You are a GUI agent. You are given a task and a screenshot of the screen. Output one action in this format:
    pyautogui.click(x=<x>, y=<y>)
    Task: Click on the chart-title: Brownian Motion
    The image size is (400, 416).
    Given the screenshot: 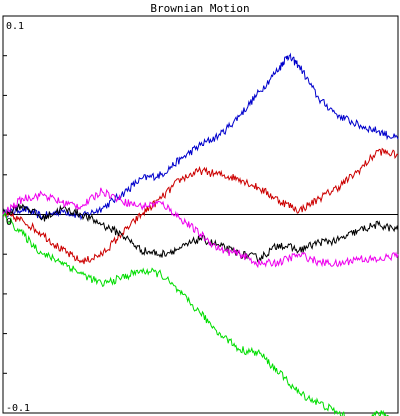 What is the action you would take?
    pyautogui.click(x=199, y=8)
    